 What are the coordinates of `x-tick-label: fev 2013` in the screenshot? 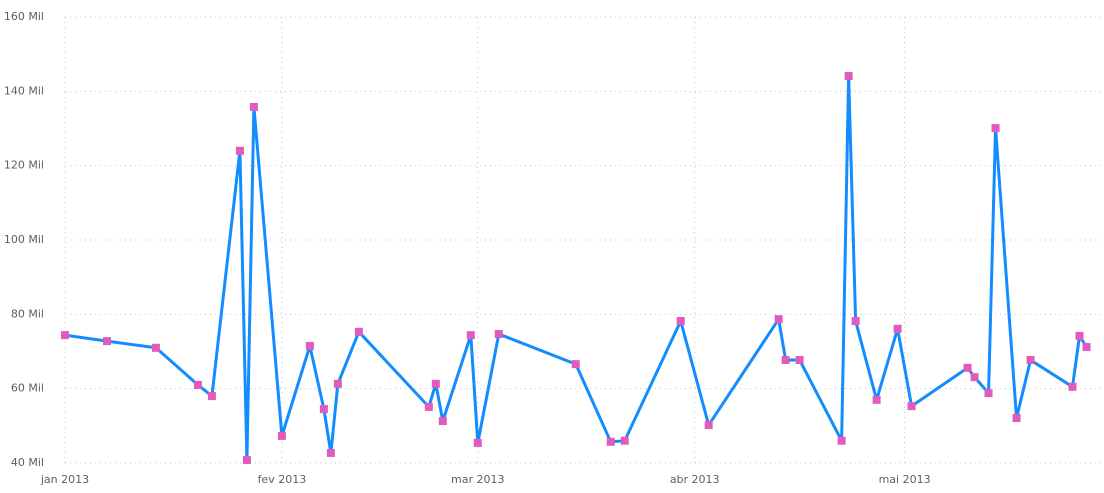 It's located at (282, 479).